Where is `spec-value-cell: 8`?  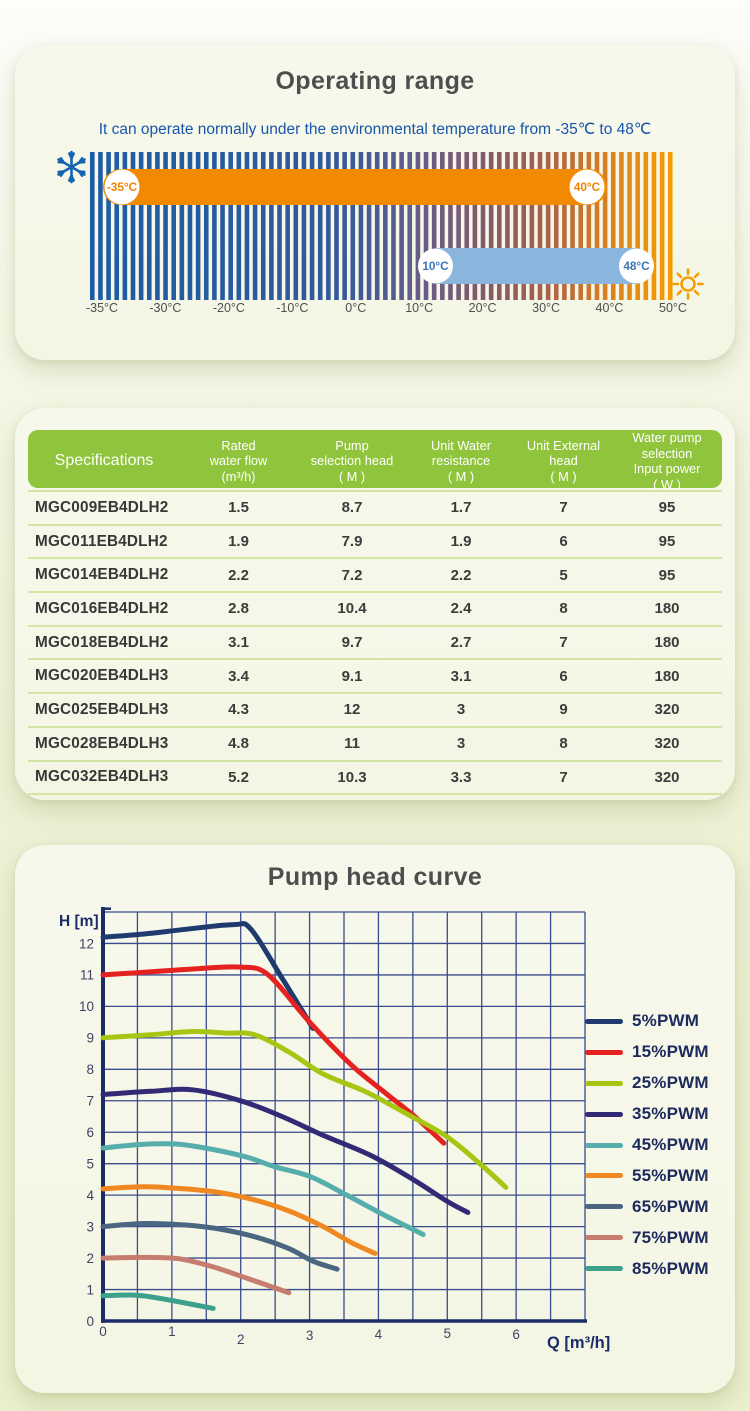
spec-value-cell: 8 is located at coordinates (563, 744).